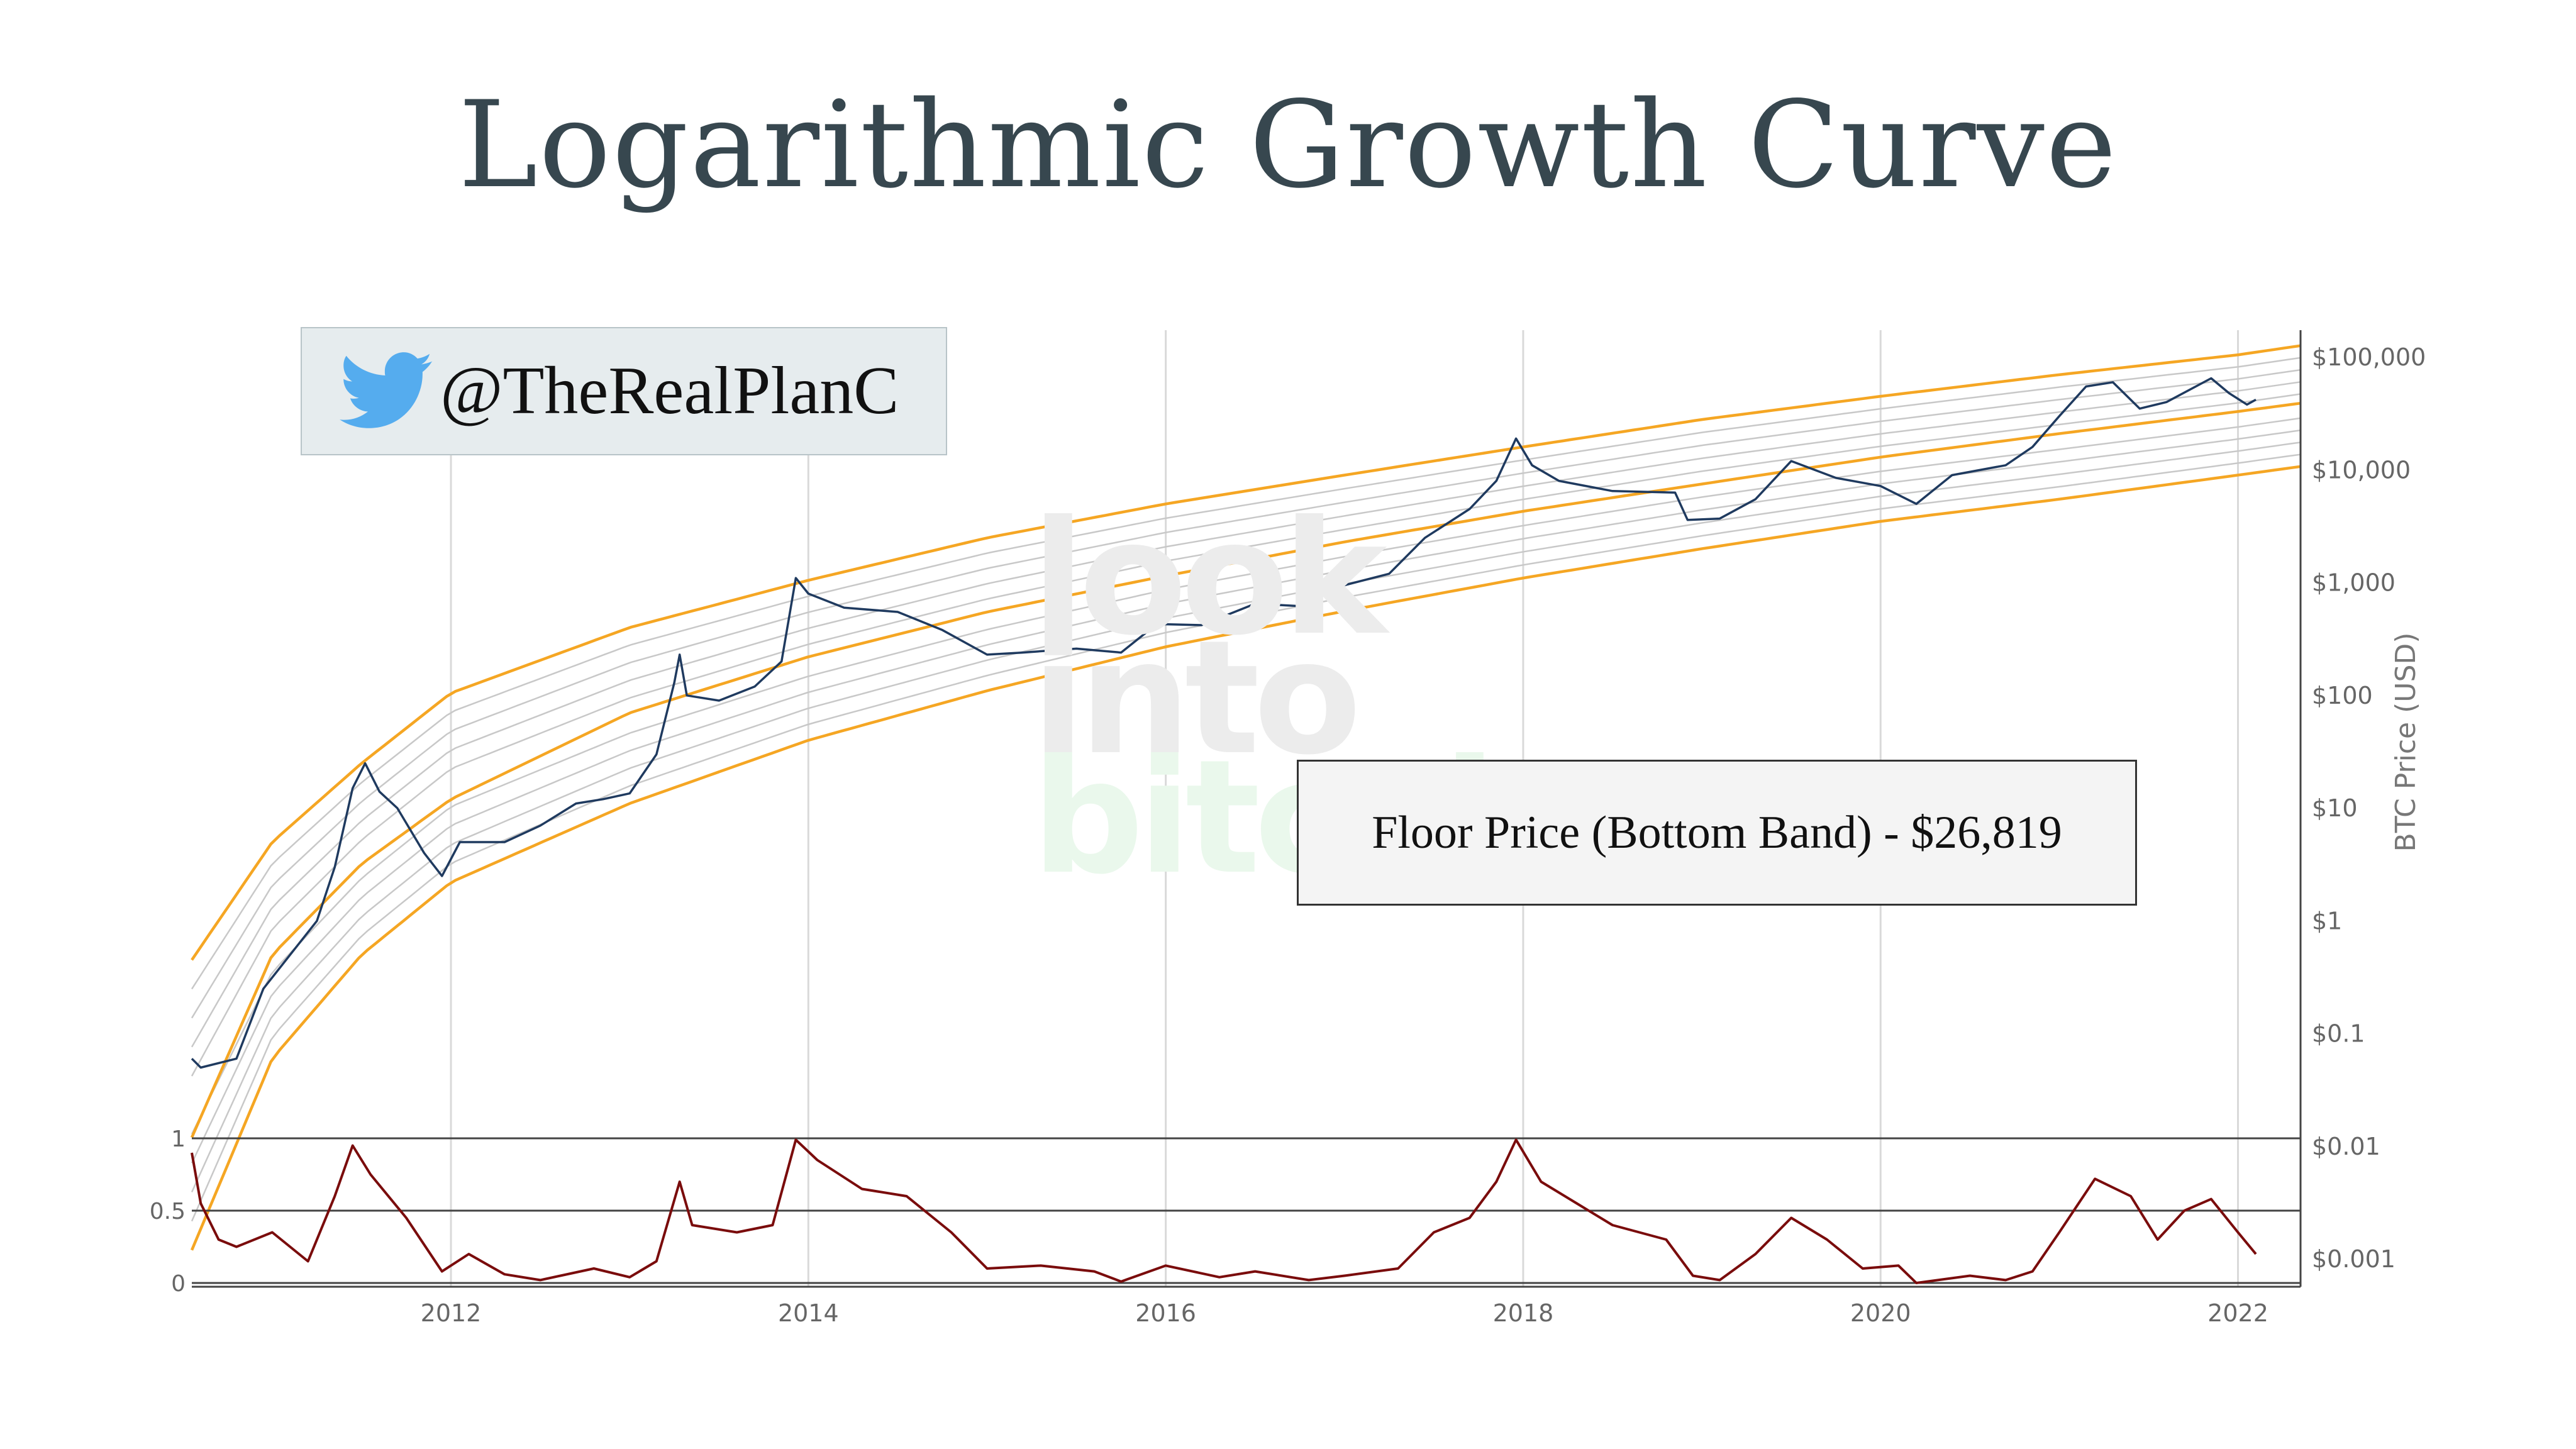 This screenshot has height=1449, width=2576. I want to click on y-tick-label: $10,000, so click(2361, 470).